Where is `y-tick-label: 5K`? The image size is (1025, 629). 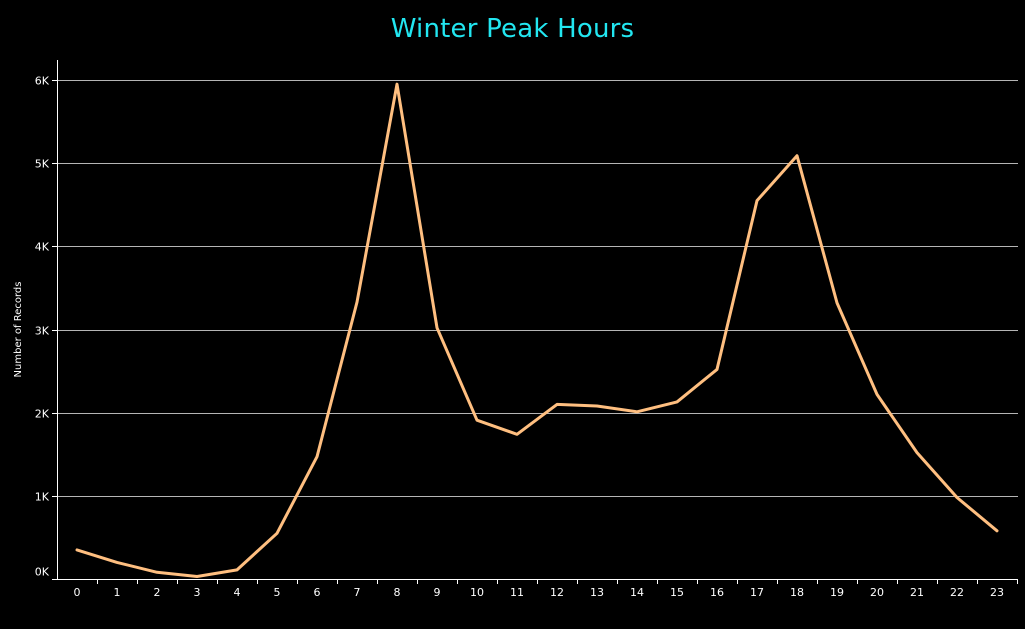 y-tick-label: 5K is located at coordinates (42, 164).